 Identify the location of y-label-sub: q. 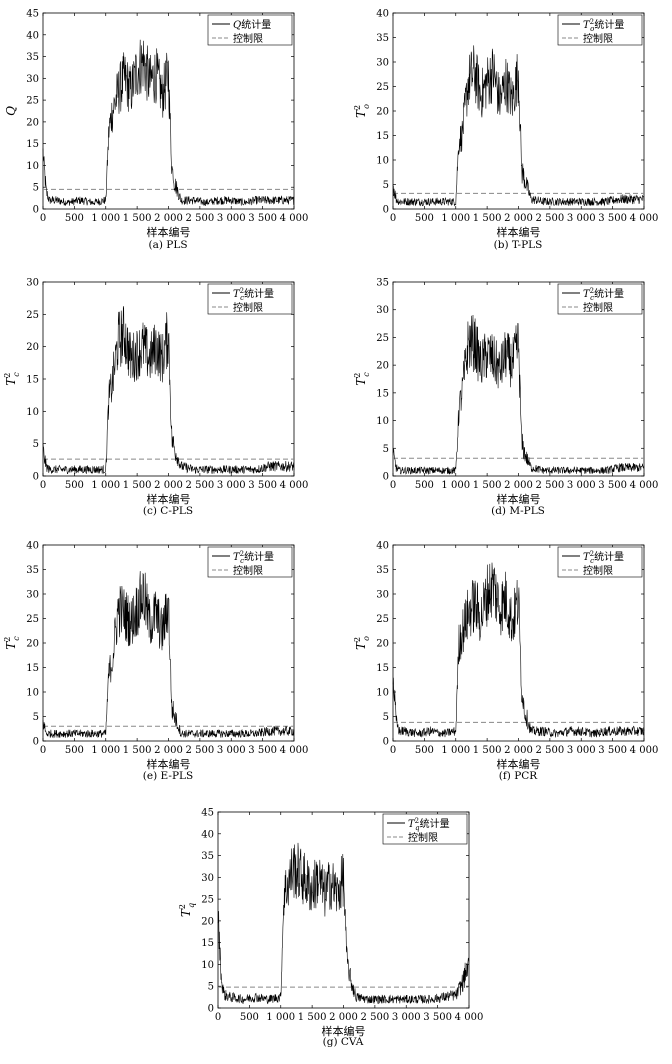
(191, 905).